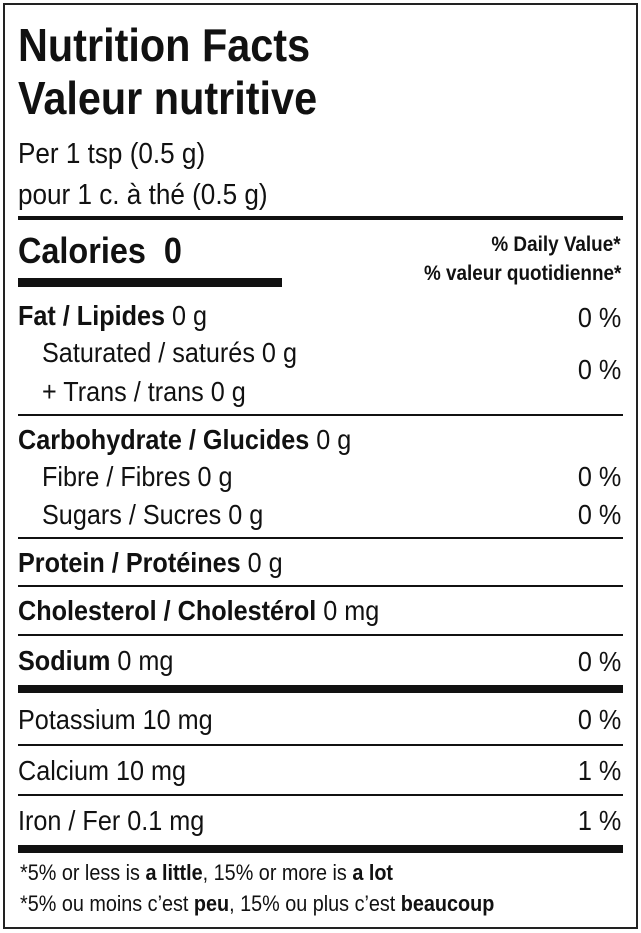 The image size is (641, 933). I want to click on calcium-amount: 10 mg, so click(151, 770).